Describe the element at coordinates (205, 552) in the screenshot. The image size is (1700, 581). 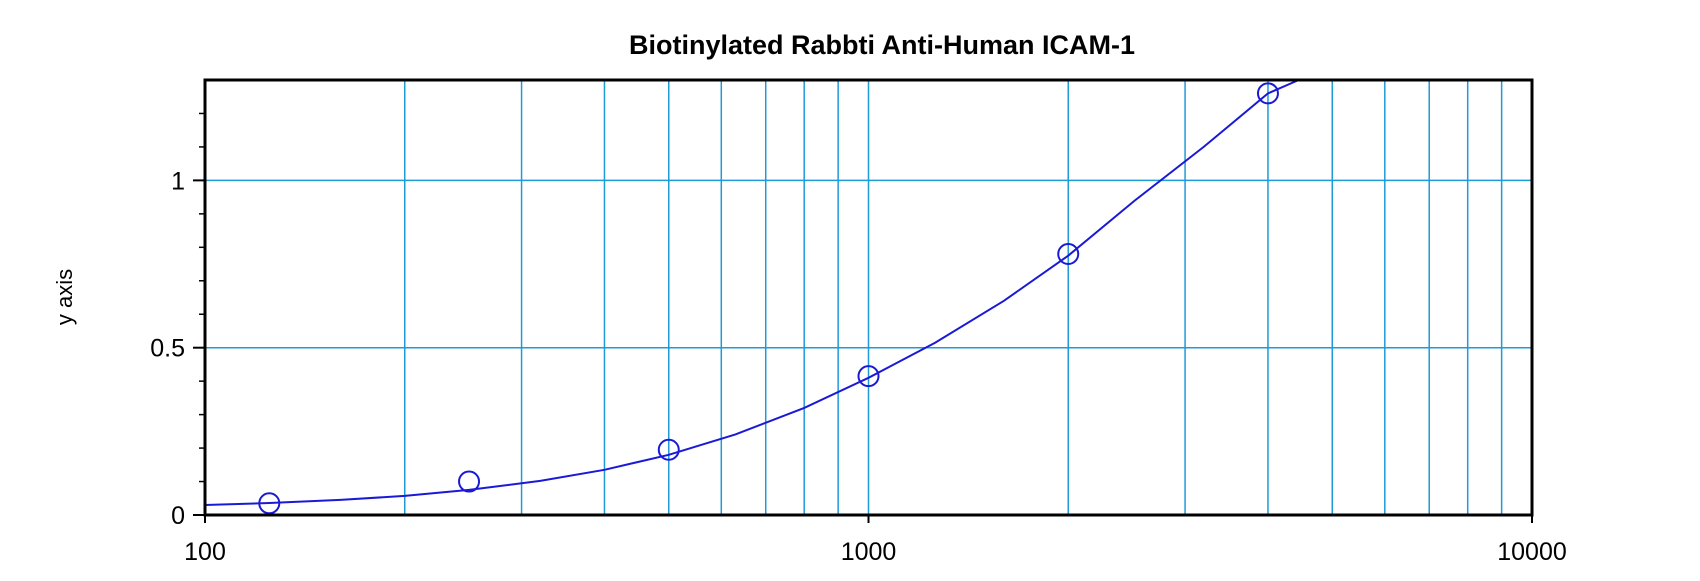
I see `x-tick-label: 100` at that location.